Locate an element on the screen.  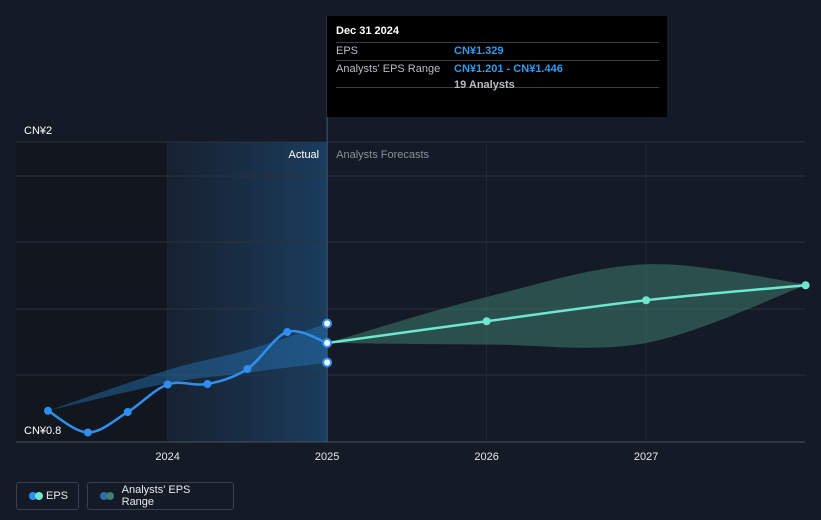
tooltip-date: Dec 31 2024 is located at coordinates (367, 31).